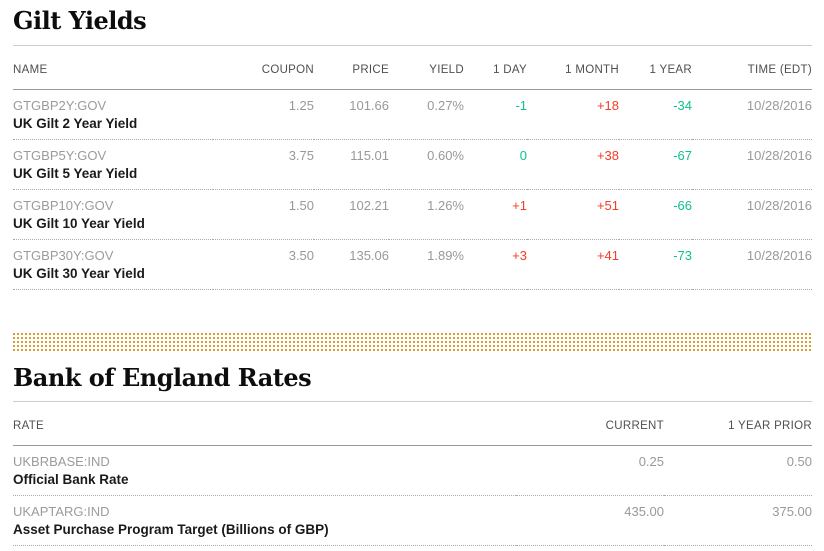 This screenshot has height=551, width=824. I want to click on change-1day: 0, so click(495, 164).